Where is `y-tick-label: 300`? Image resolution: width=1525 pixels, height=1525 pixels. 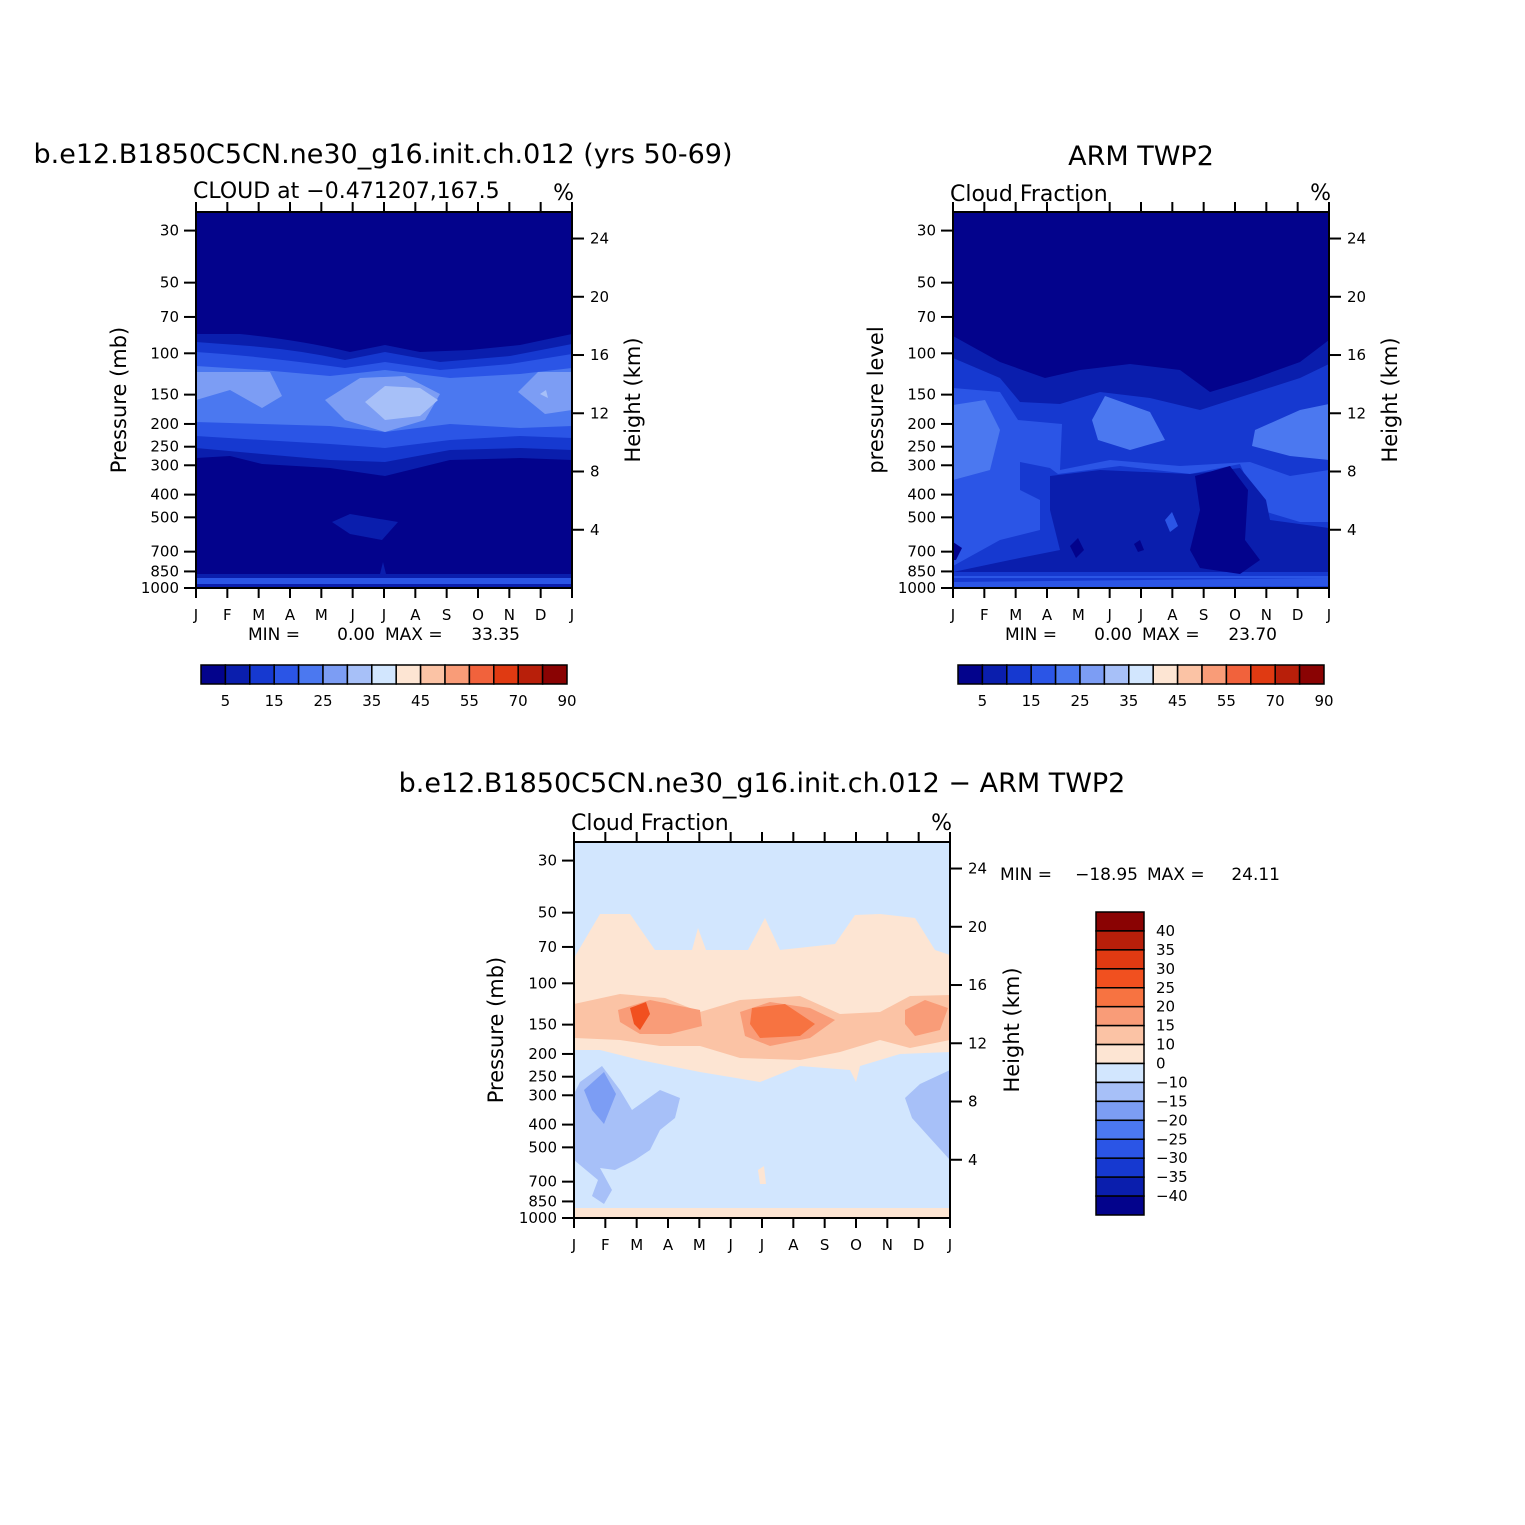 y-tick-label: 300 is located at coordinates (921, 465).